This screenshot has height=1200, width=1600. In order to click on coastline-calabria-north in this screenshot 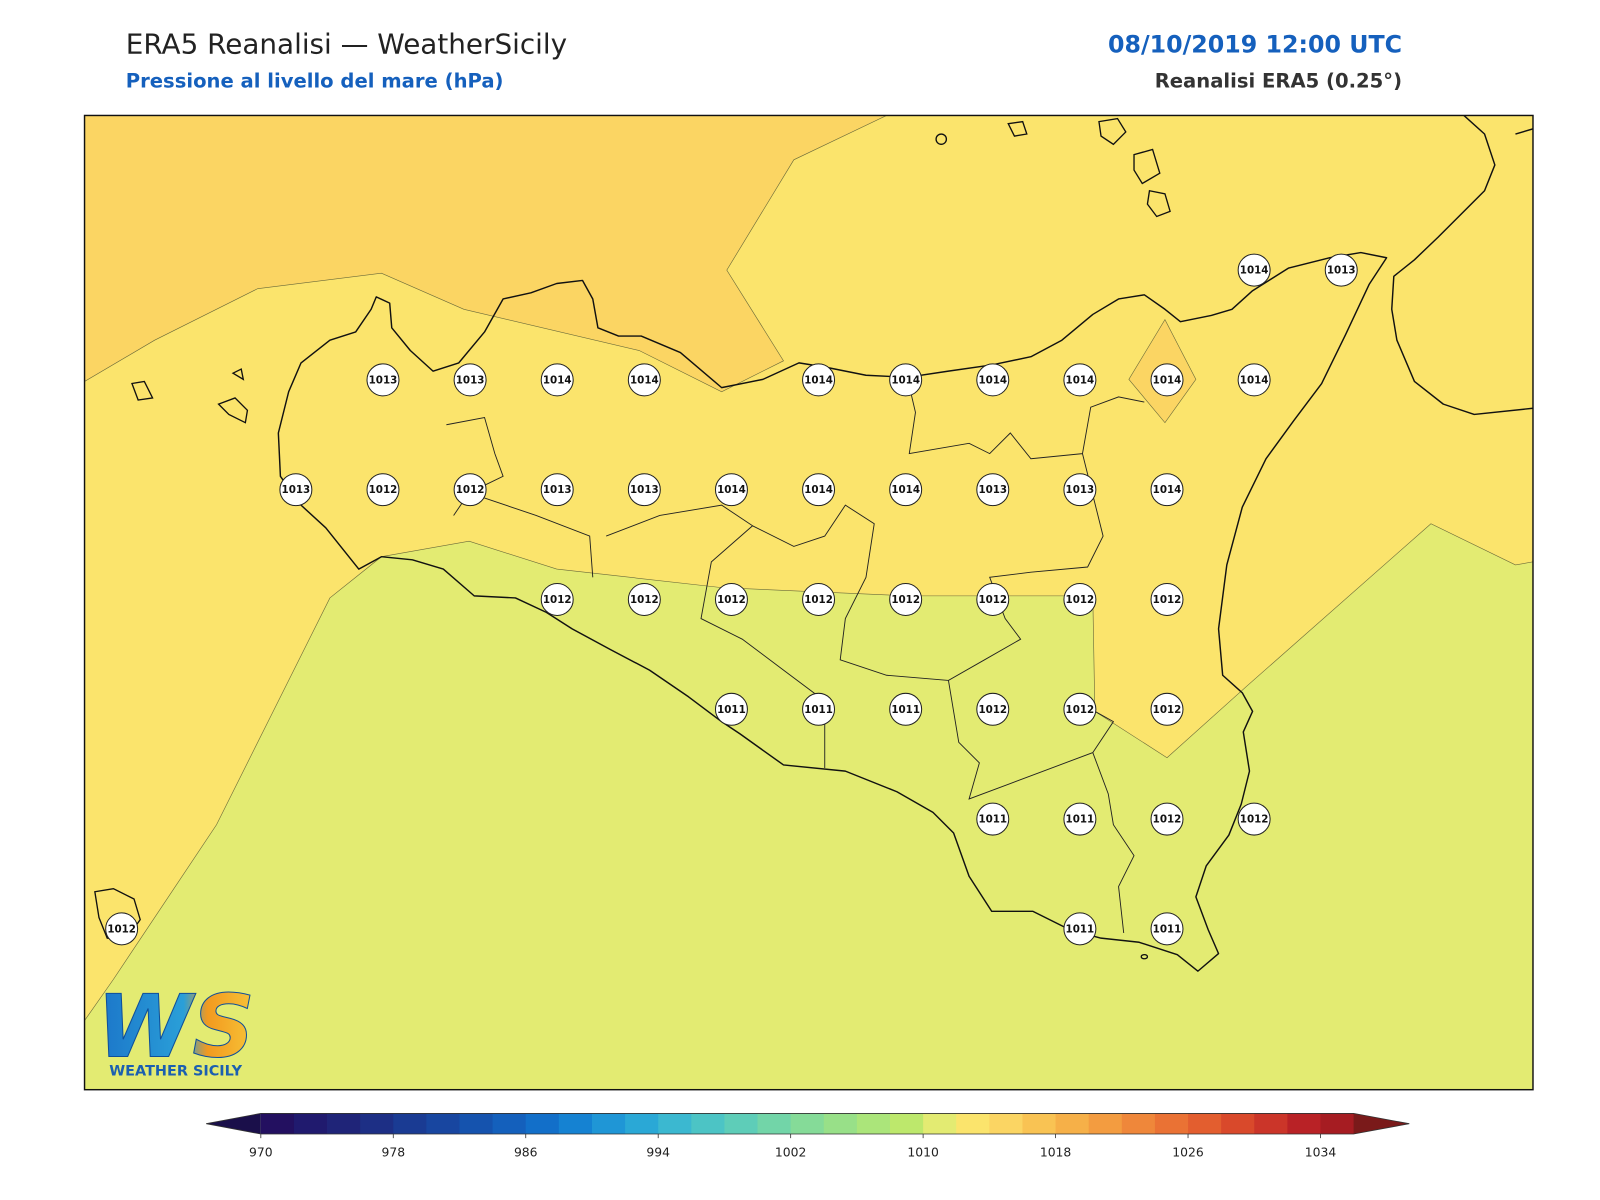, I will do `click(1524, 131)`.